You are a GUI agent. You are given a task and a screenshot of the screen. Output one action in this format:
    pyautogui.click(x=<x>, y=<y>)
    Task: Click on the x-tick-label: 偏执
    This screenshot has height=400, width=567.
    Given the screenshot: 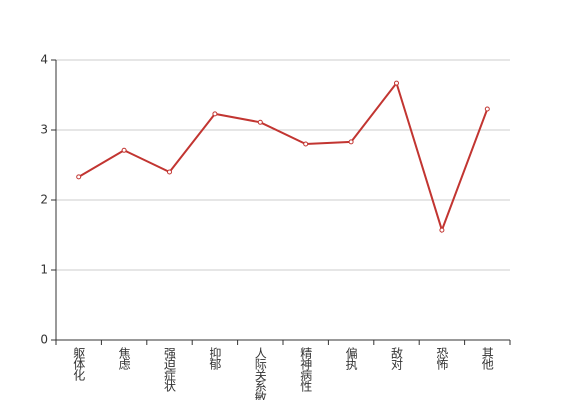 What is the action you would take?
    pyautogui.click(x=351, y=358)
    